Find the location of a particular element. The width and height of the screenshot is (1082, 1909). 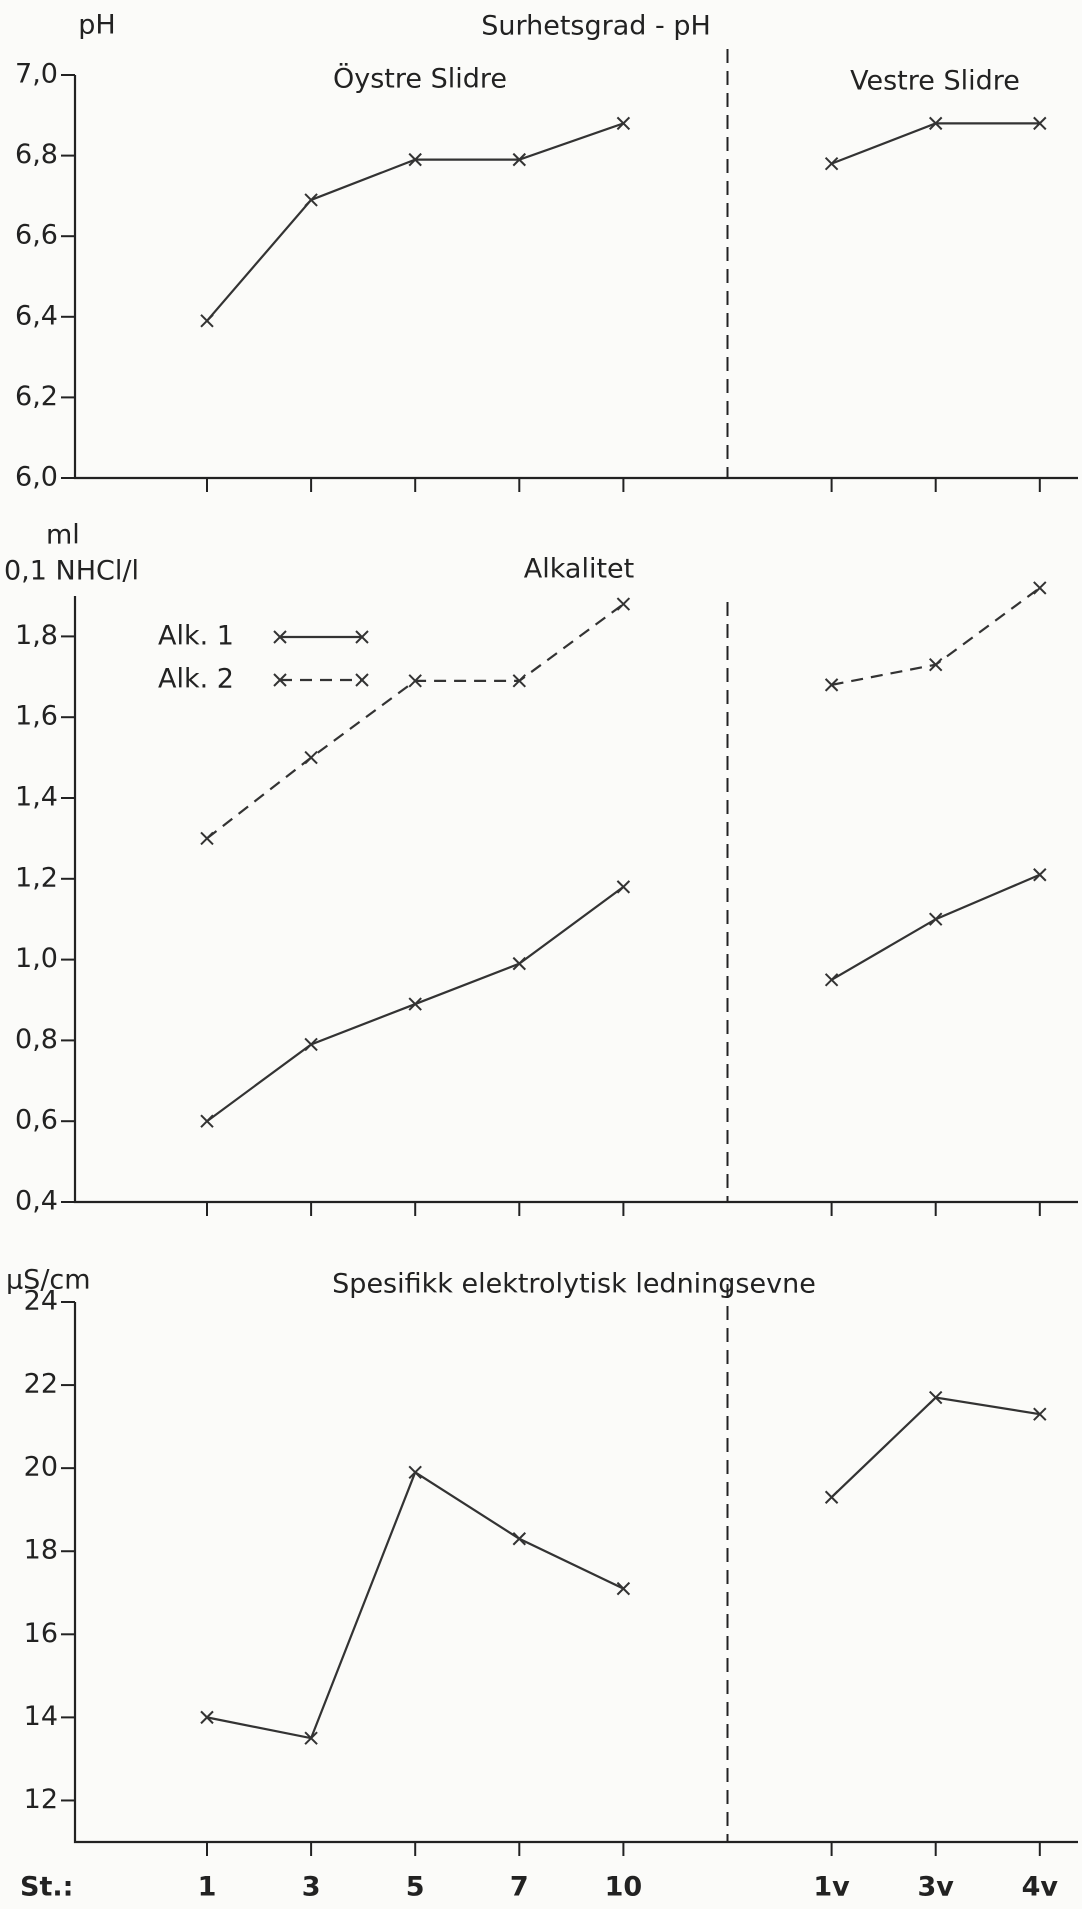

x-tick-label: 10 is located at coordinates (624, 1887).